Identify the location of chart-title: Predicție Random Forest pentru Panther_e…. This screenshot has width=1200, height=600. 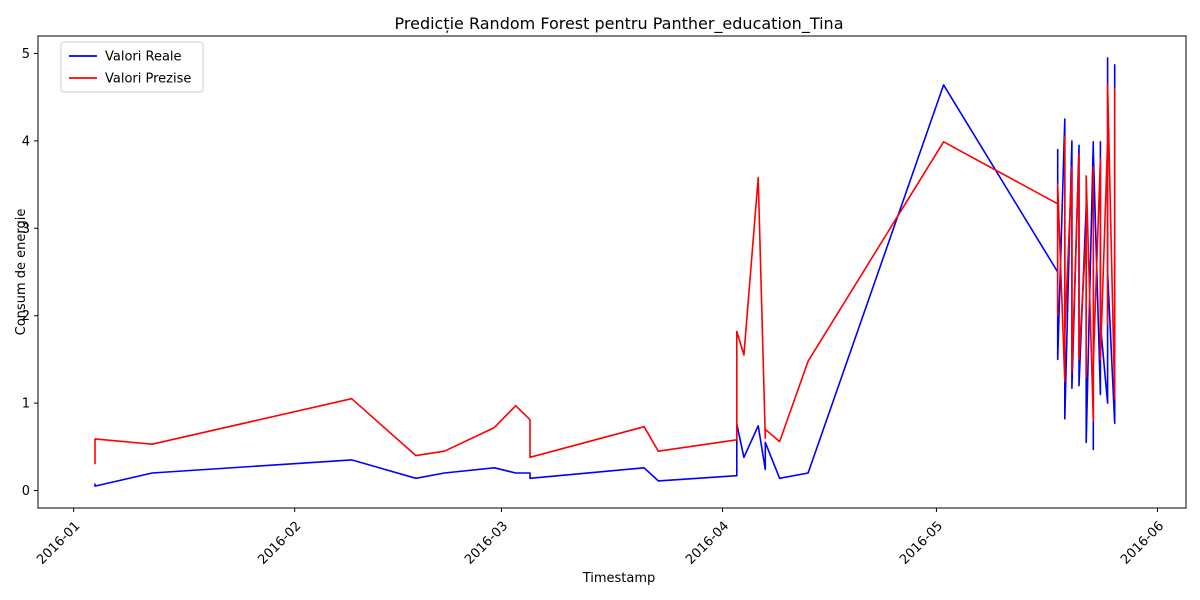
(619, 24).